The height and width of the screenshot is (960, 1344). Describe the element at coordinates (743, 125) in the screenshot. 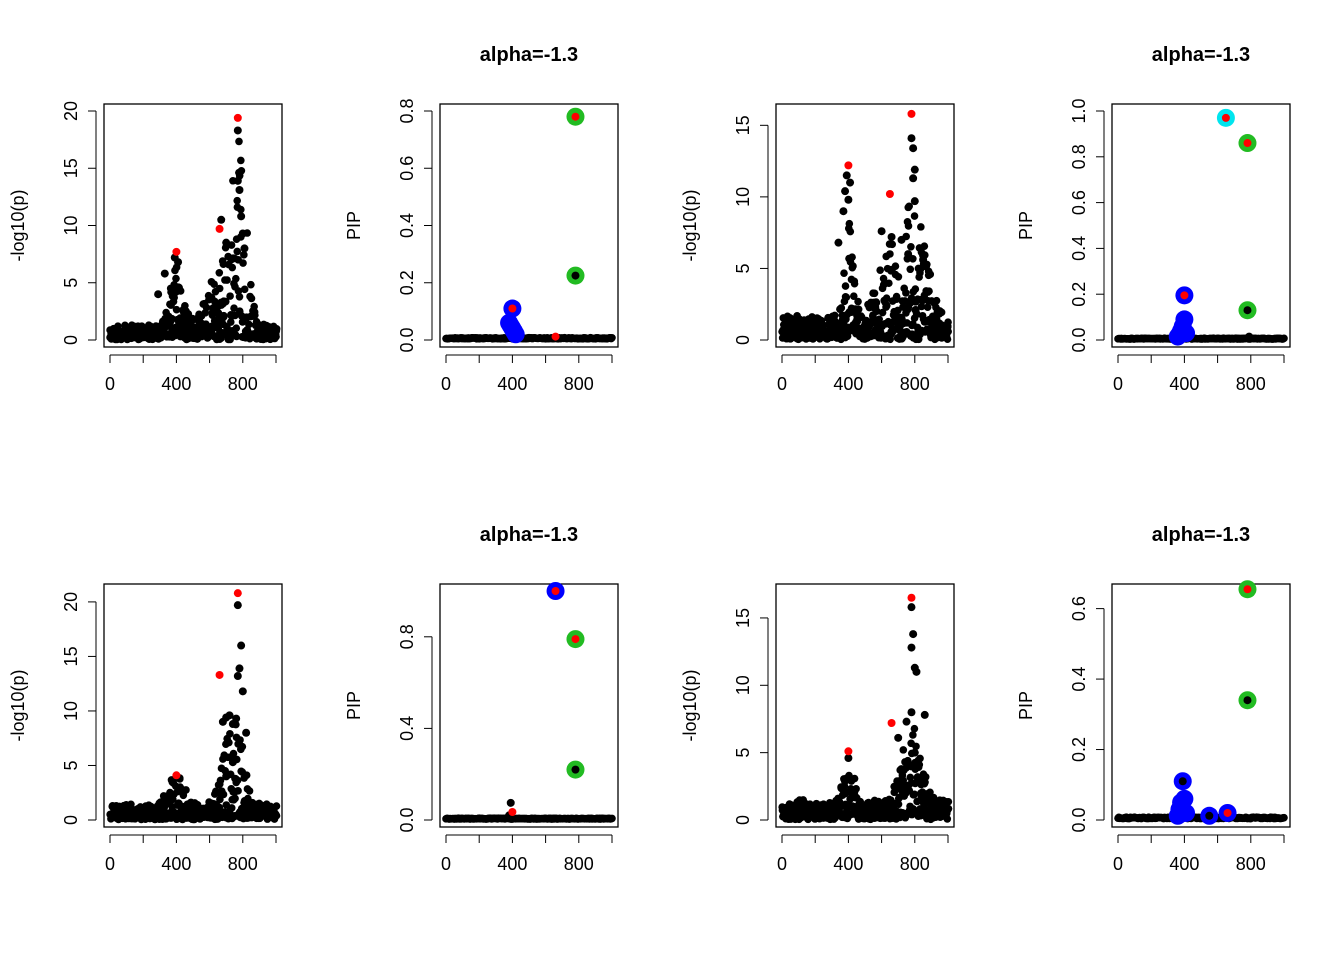

I see `y-tick-label: 15` at that location.